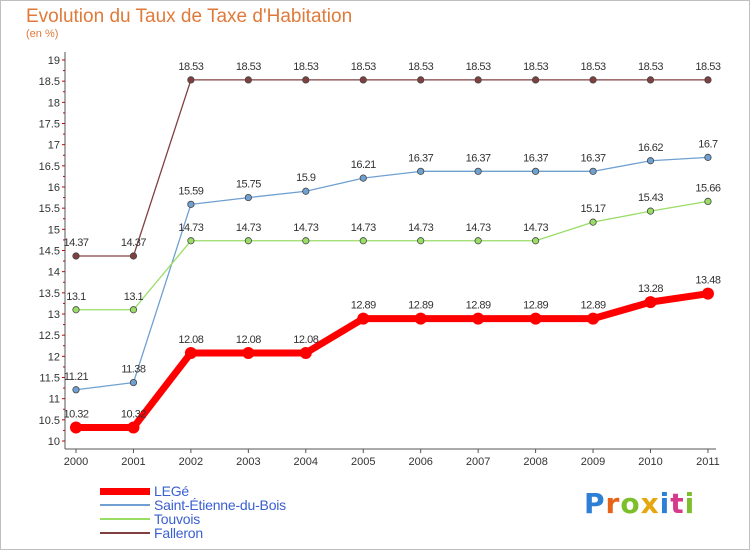 This screenshot has width=750, height=550. I want to click on data-label: 15.9, so click(306, 178).